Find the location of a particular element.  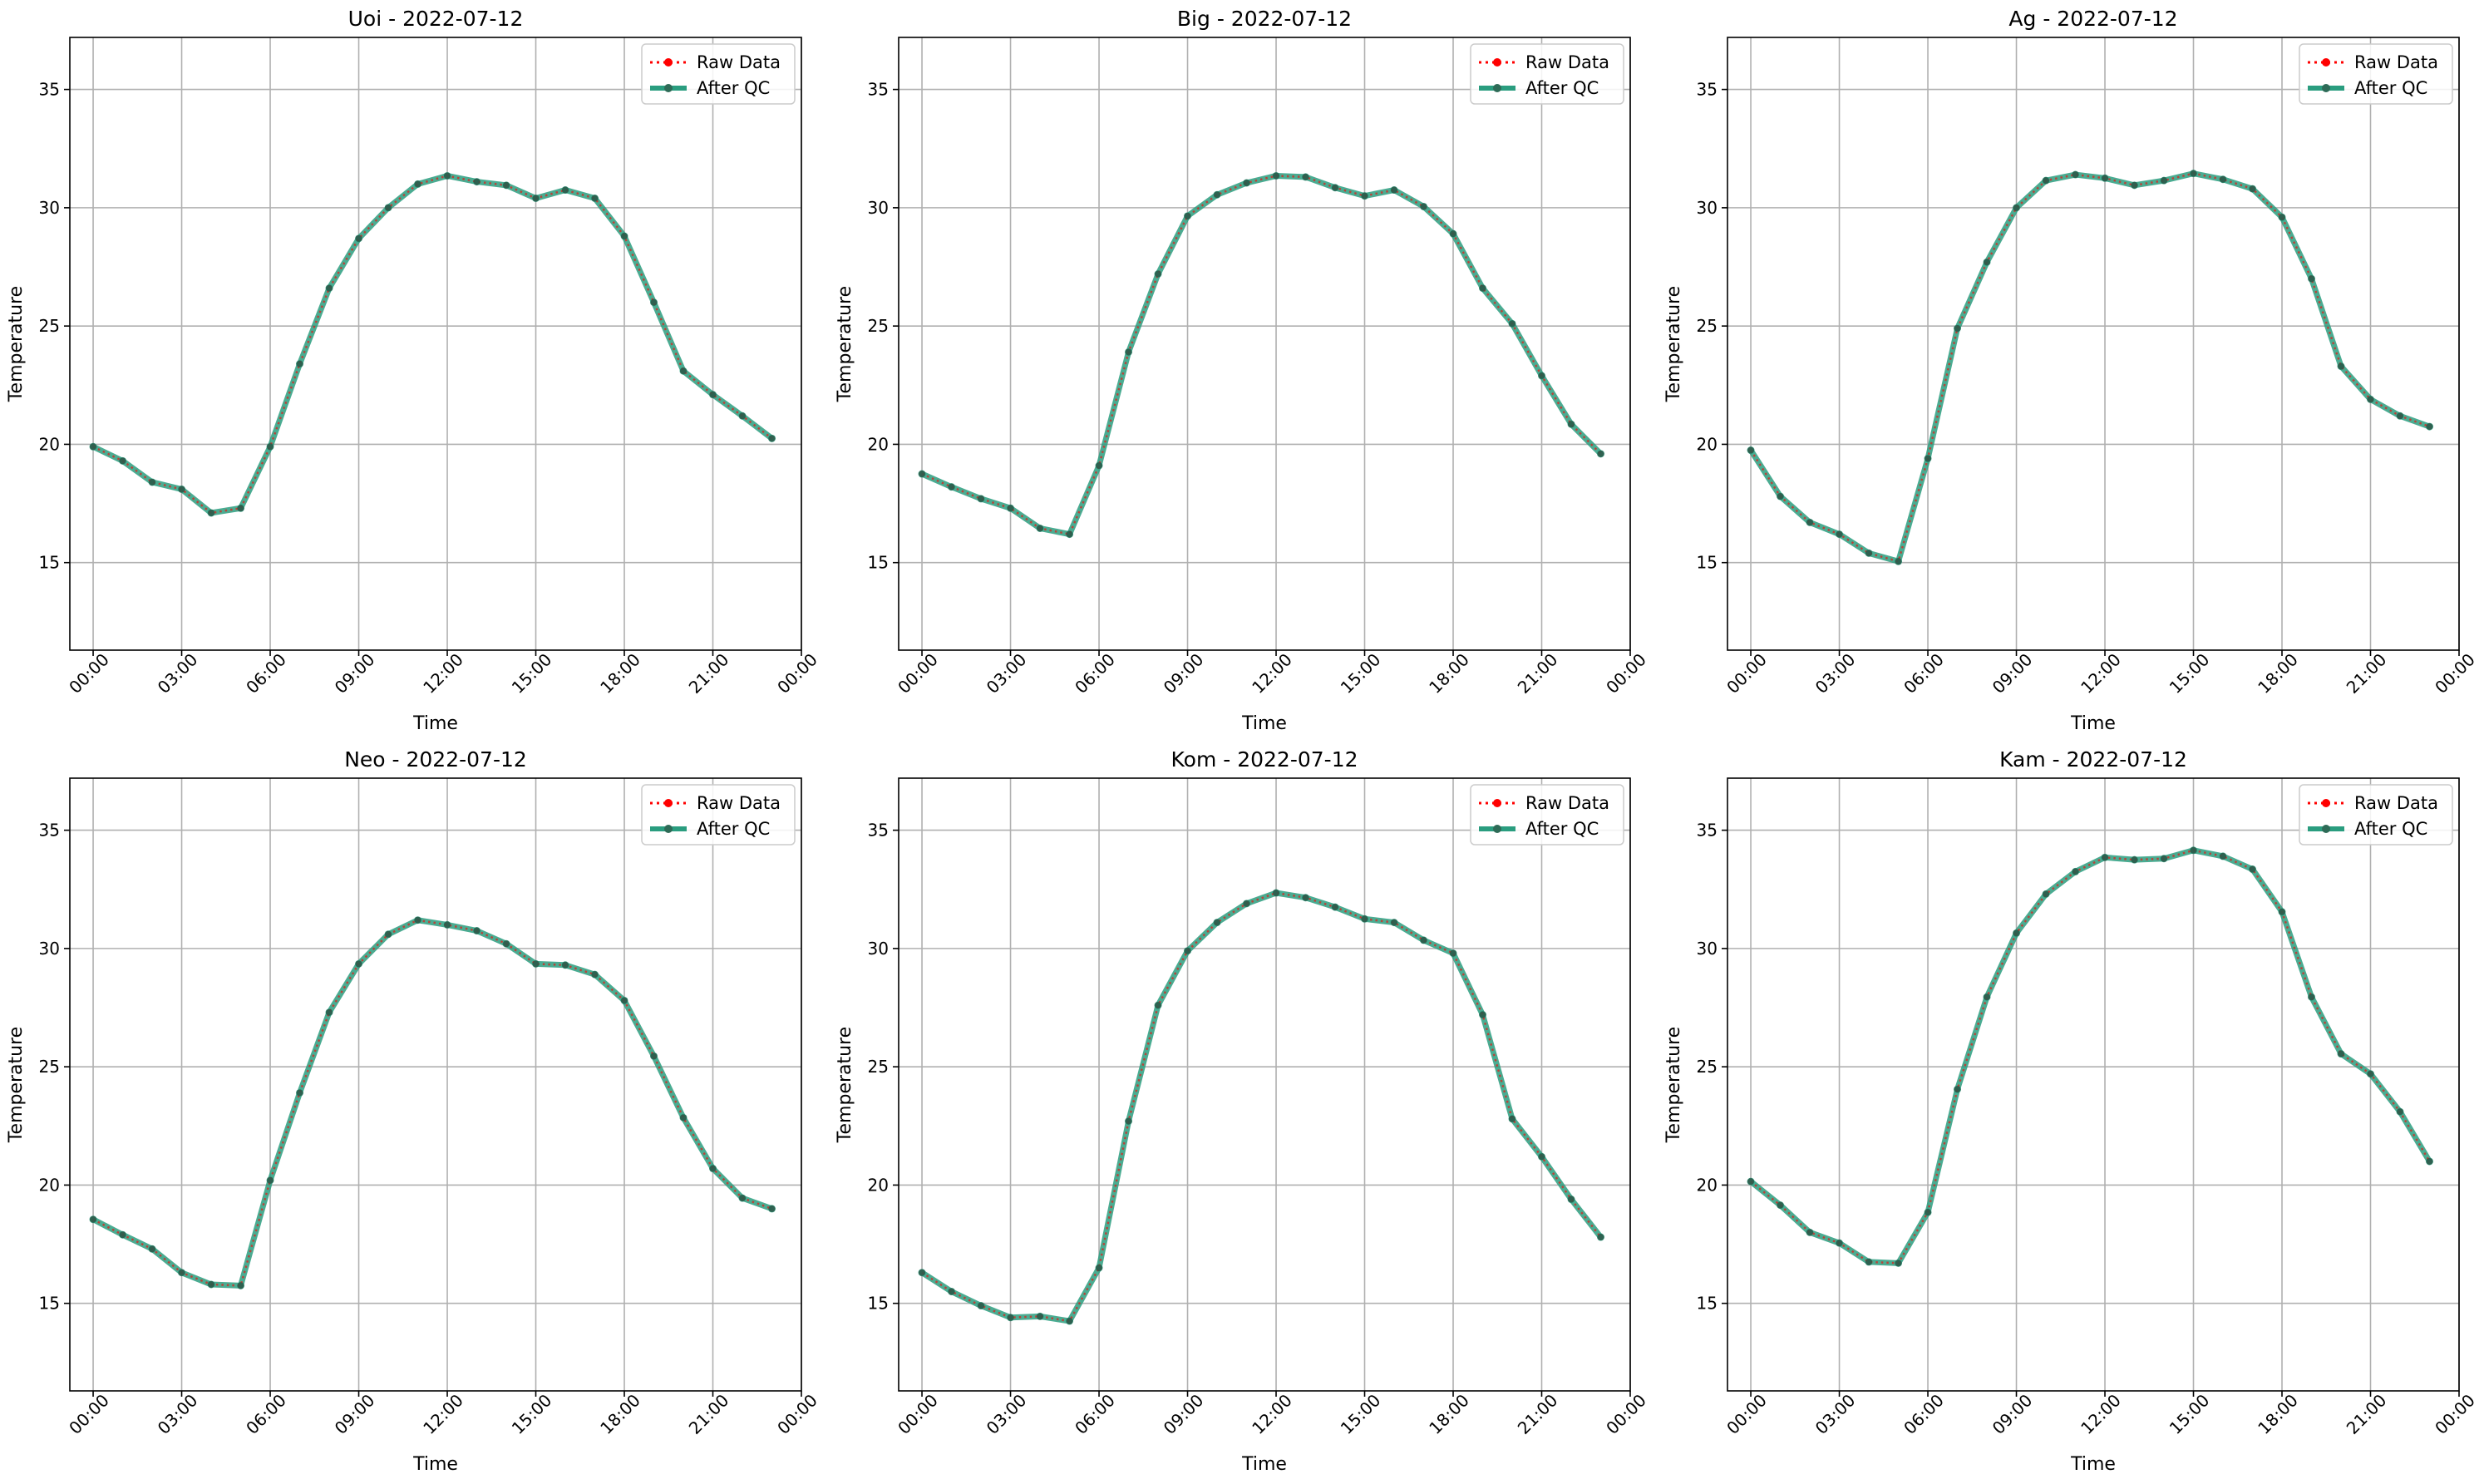

legend-marker-after-qc is located at coordinates (2326, 88).